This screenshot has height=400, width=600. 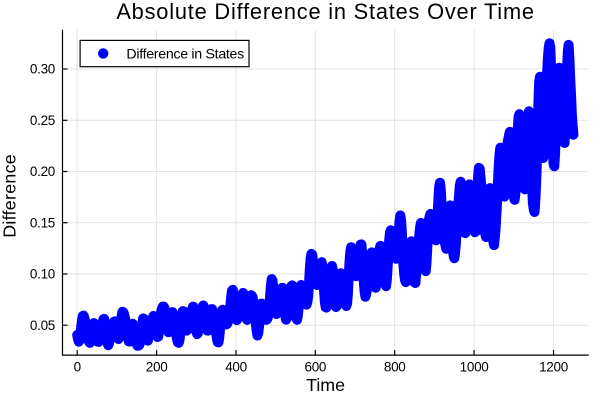 What do you see at coordinates (42, 171) in the screenshot?
I see `svg-text: 0.20` at bounding box center [42, 171].